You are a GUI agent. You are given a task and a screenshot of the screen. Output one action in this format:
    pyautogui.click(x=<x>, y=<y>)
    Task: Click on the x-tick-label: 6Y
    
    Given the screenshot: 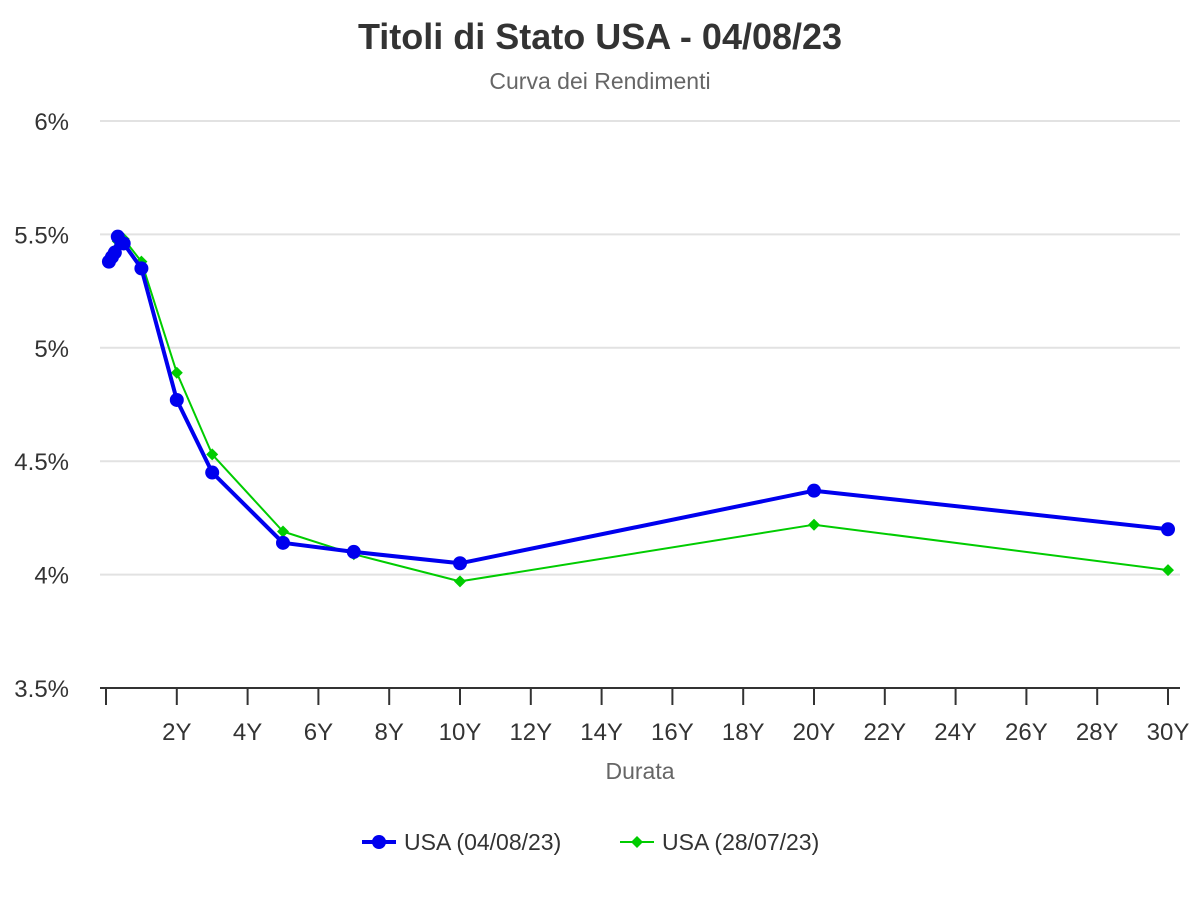 What is the action you would take?
    pyautogui.click(x=318, y=732)
    